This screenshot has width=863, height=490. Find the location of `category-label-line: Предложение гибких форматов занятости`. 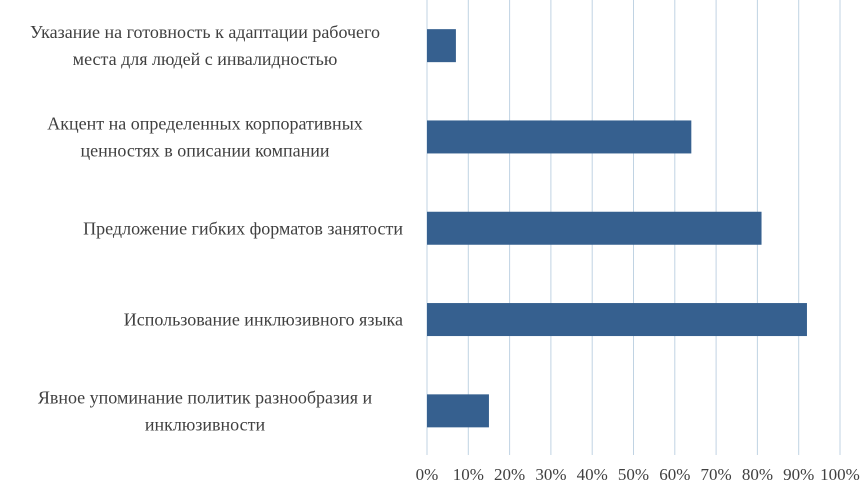

category-label-line: Предложение гибких форматов занятости is located at coordinates (243, 228).